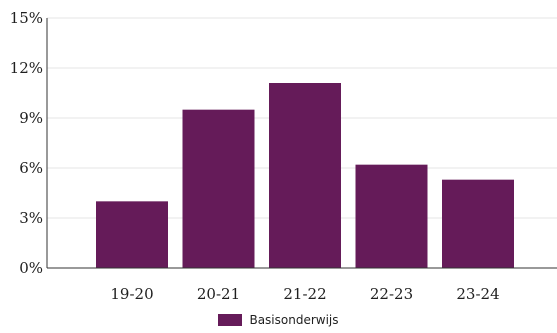  Describe the element at coordinates (26, 68) in the screenshot. I see `y-tick-label: 12%` at that location.